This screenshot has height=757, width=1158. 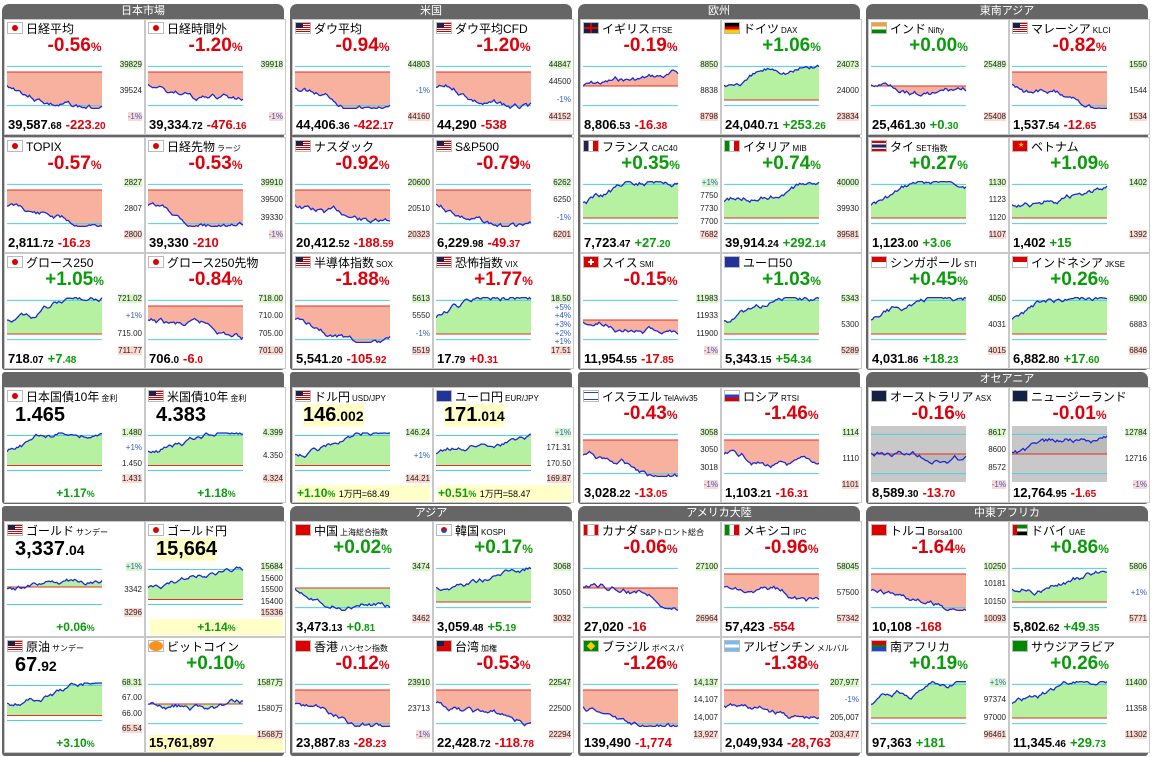 What do you see at coordinates (484, 358) in the screenshot?
I see `change-value: +0.31` at bounding box center [484, 358].